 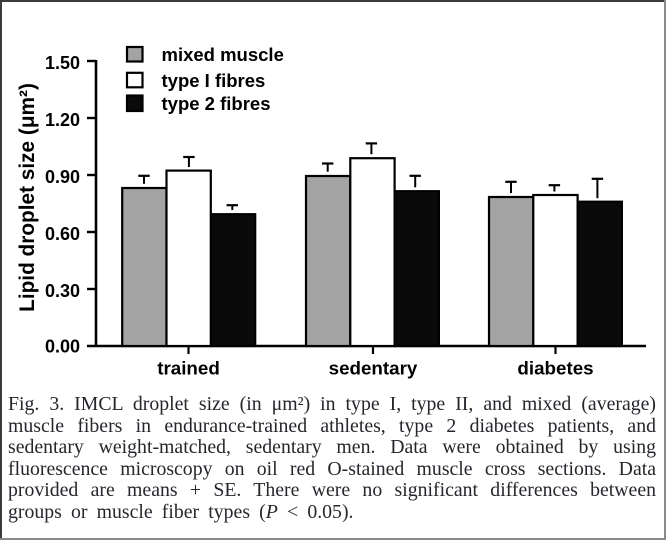 I want to click on svg-text: sedentary, so click(x=373, y=368).